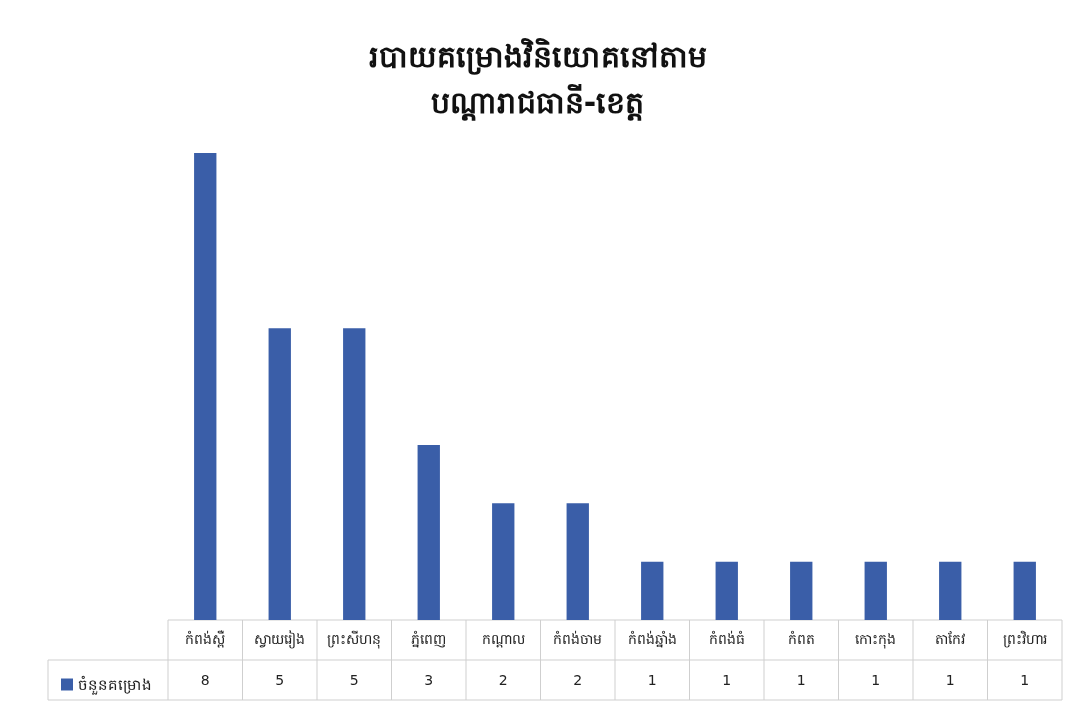 The height and width of the screenshot is (718, 1075). What do you see at coordinates (205, 680) in the screenshot?
I see `data-label: 8` at bounding box center [205, 680].